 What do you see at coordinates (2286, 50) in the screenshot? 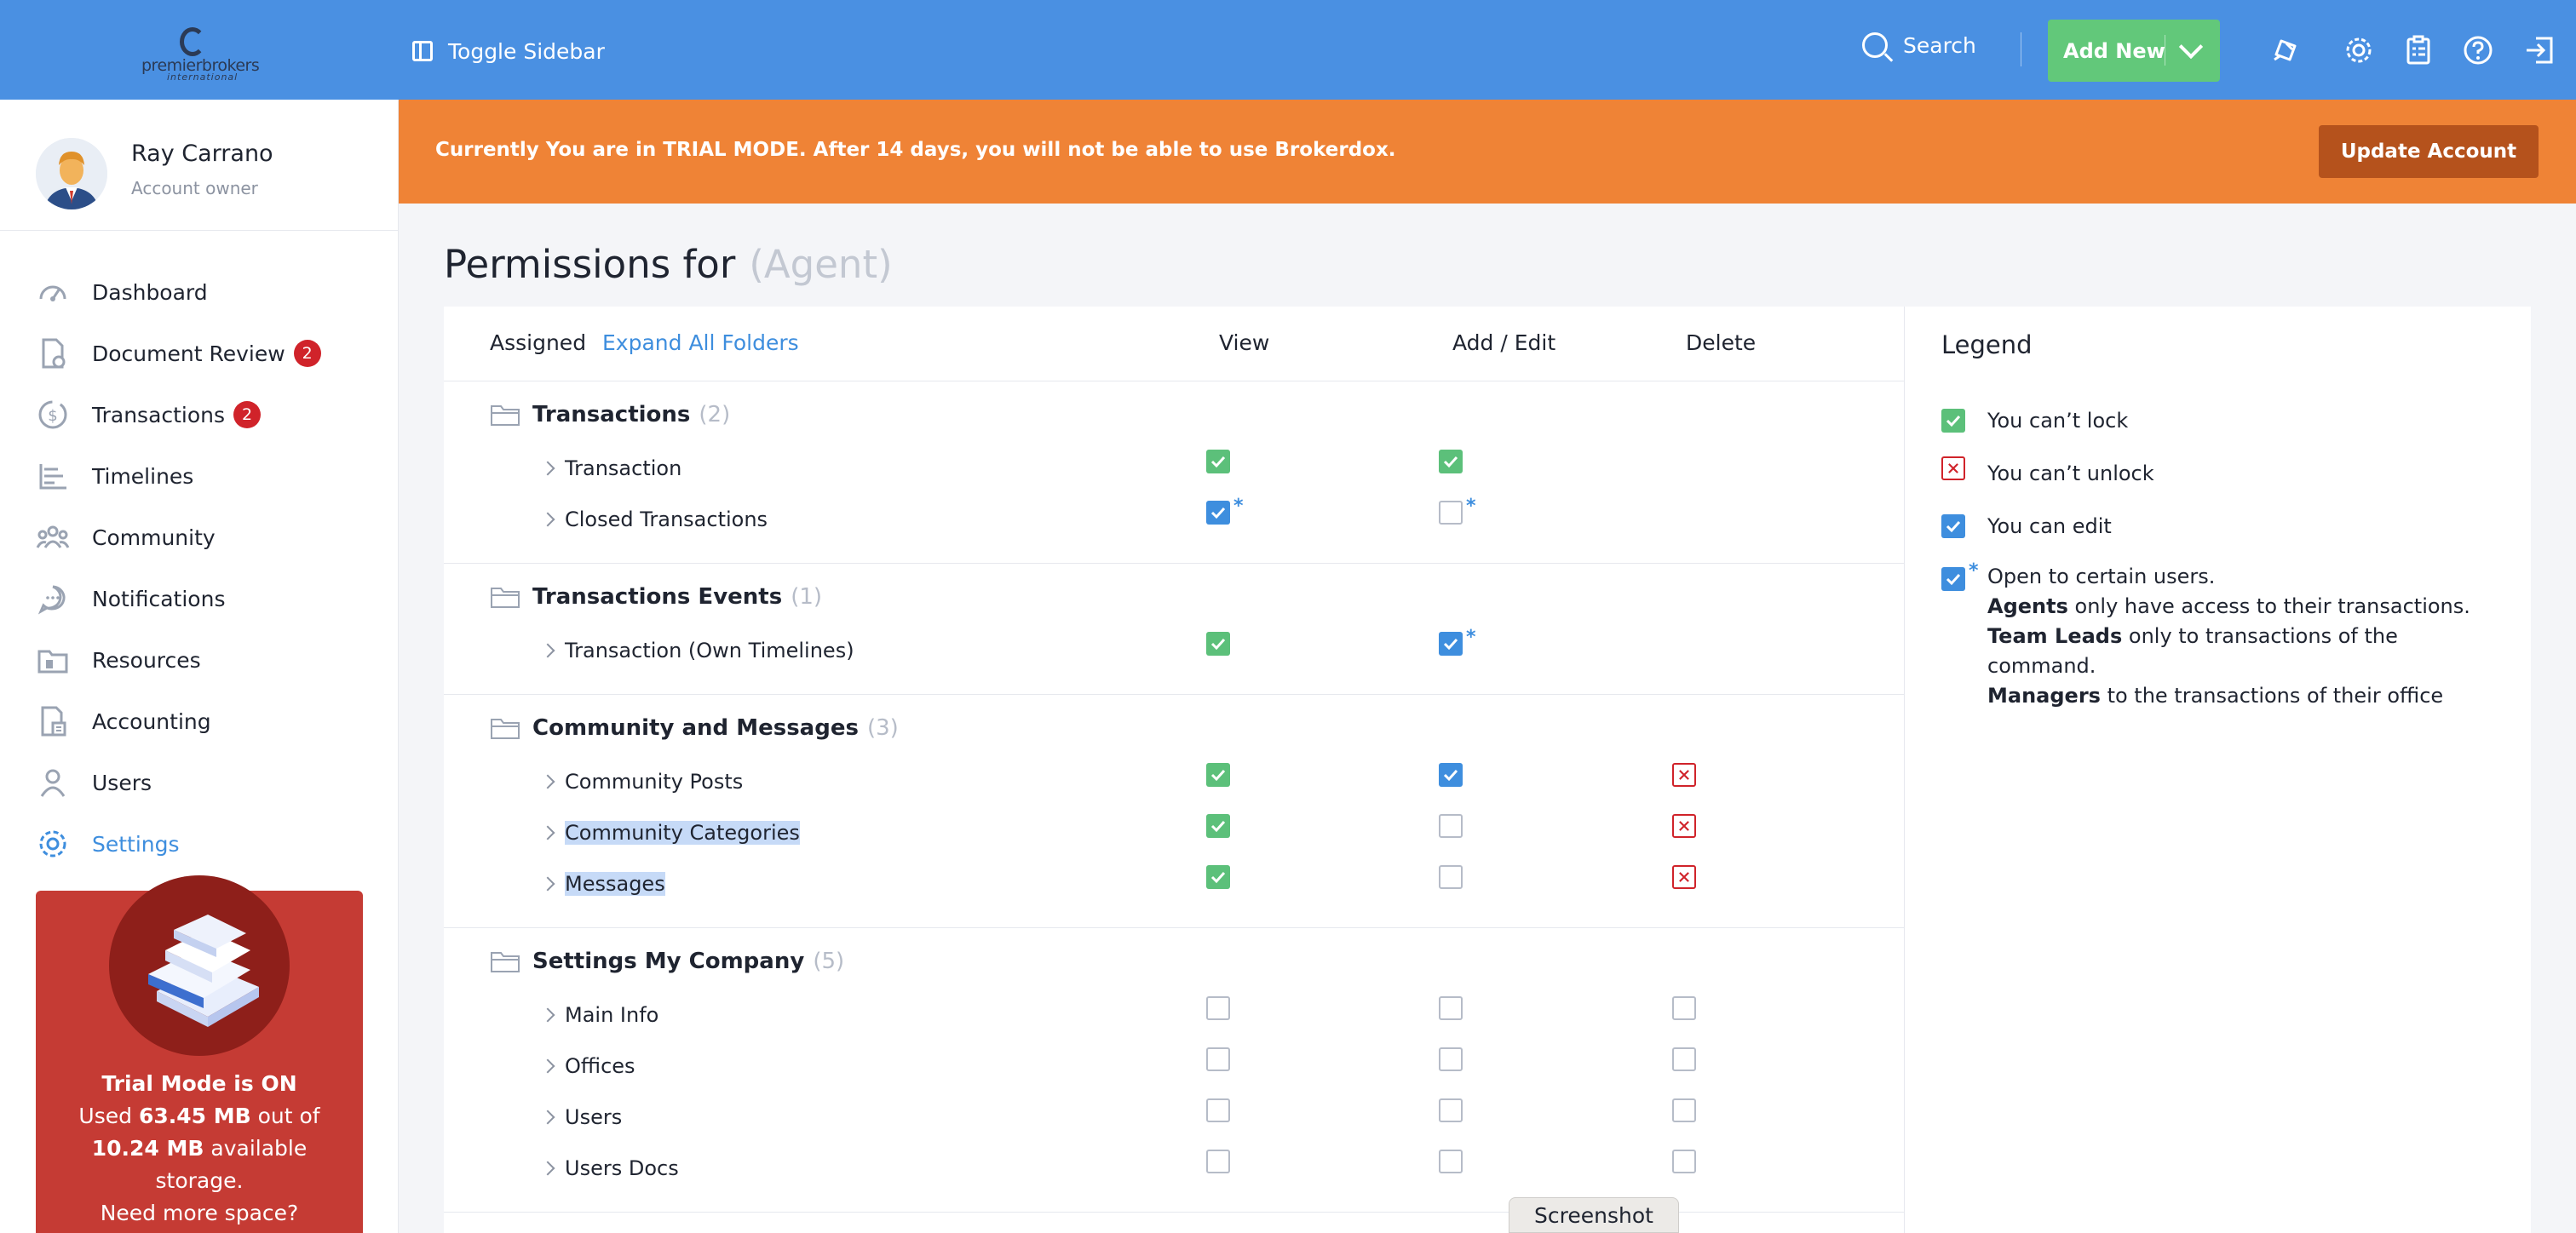
I see `notifications-bell-icon` at bounding box center [2286, 50].